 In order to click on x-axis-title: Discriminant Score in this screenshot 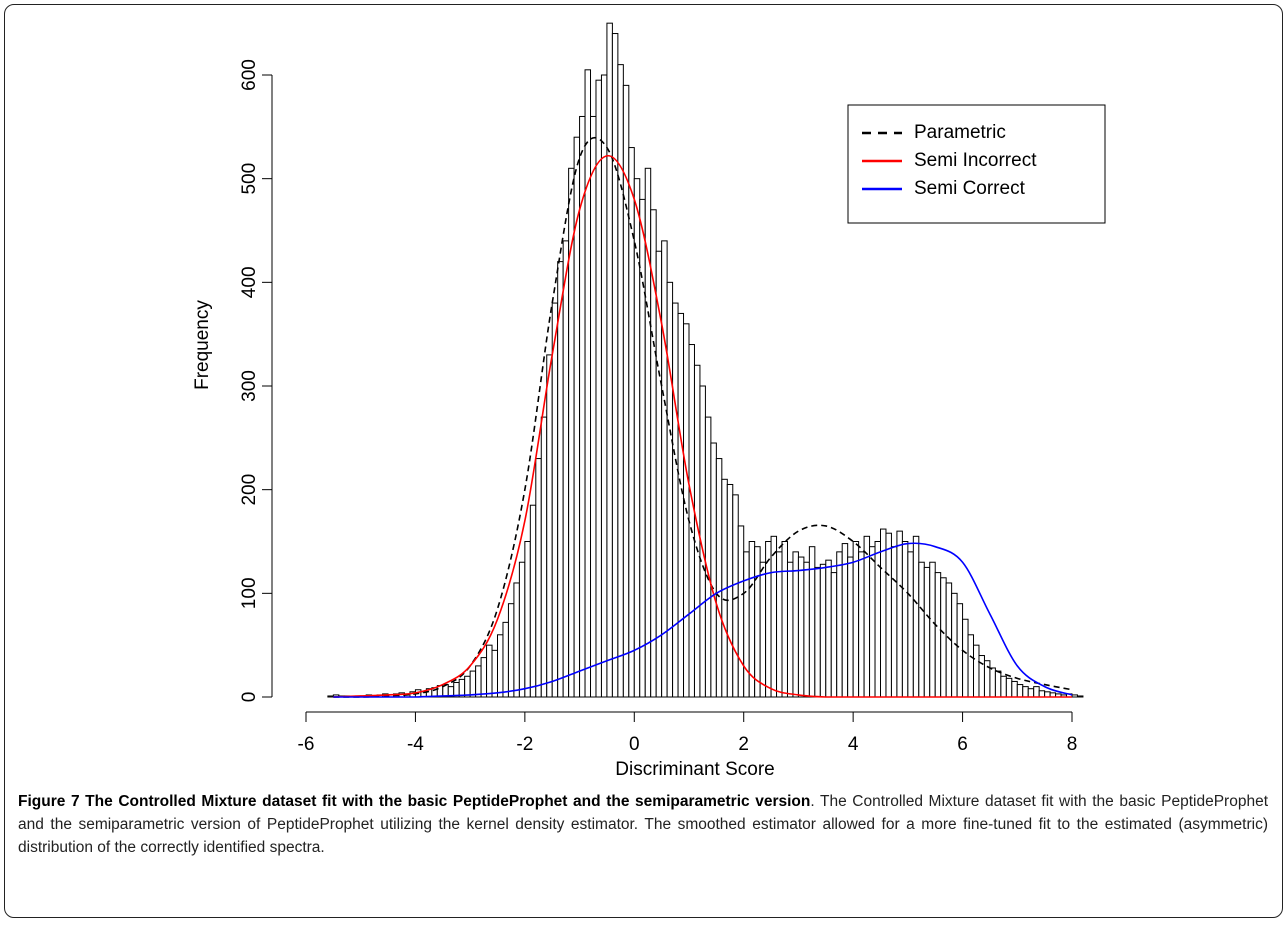, I will do `click(694, 769)`.